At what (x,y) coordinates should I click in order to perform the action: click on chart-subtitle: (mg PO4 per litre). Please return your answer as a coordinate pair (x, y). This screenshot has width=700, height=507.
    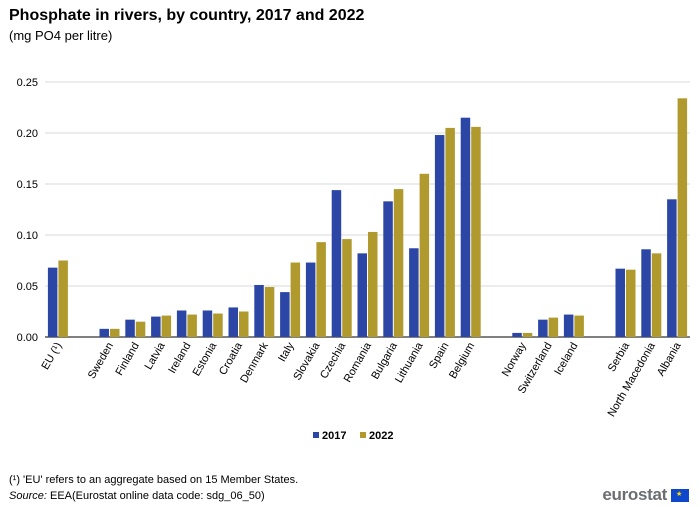
    Looking at the image, I should click on (61, 35).